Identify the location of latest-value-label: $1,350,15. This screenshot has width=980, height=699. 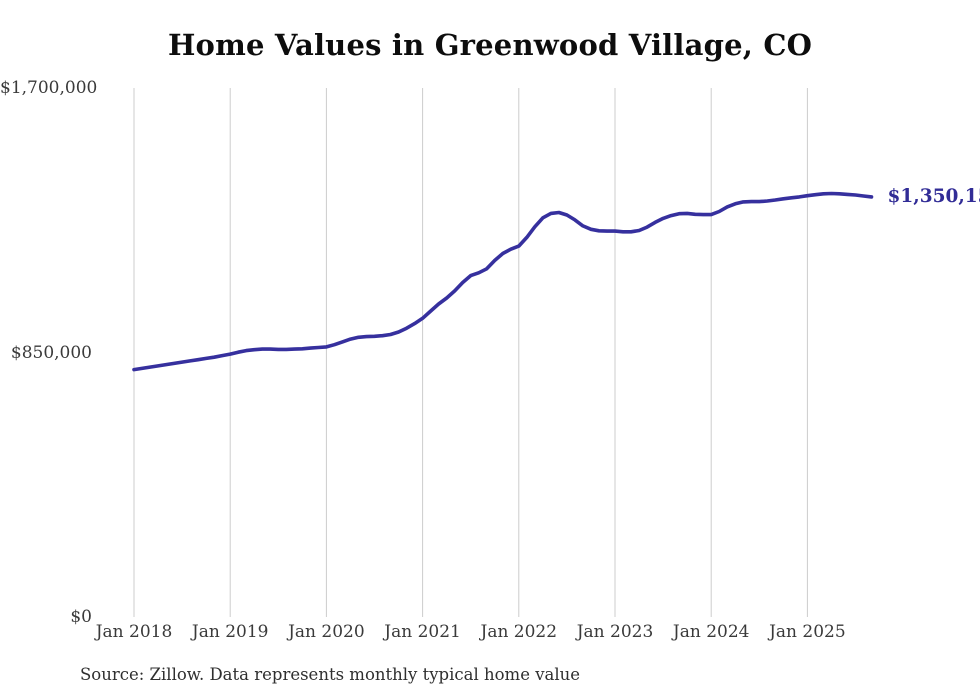
(933, 196).